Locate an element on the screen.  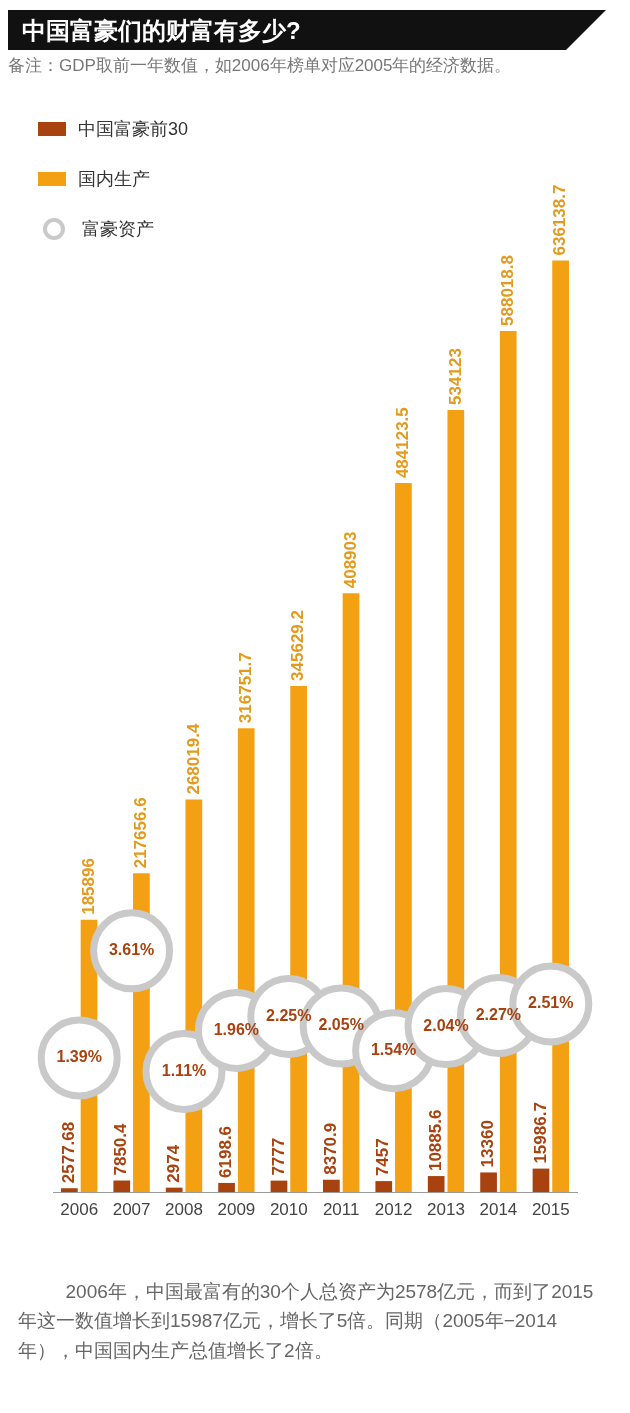
data-label: 636138.7 is located at coordinates (560, 220).